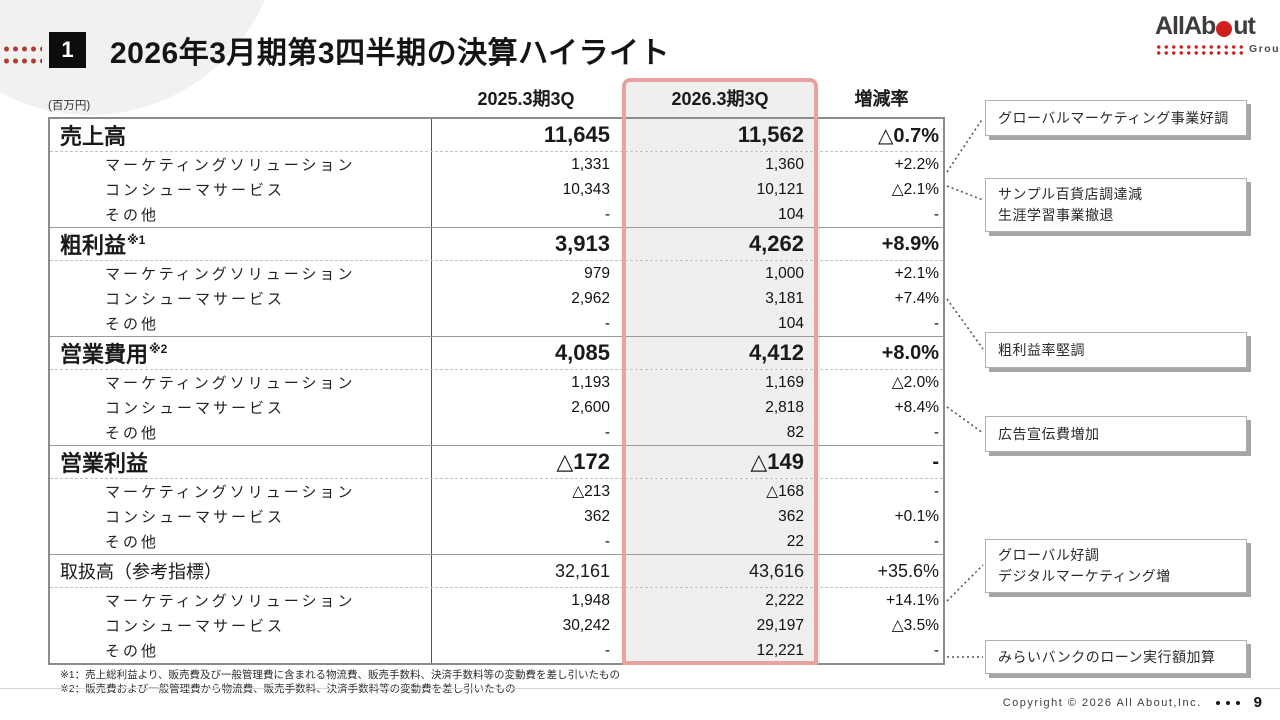  What do you see at coordinates (496, 189) in the screenshot?
I see `table-row: コンシューマサービス 10,343 10,121 △2.1%` at bounding box center [496, 189].